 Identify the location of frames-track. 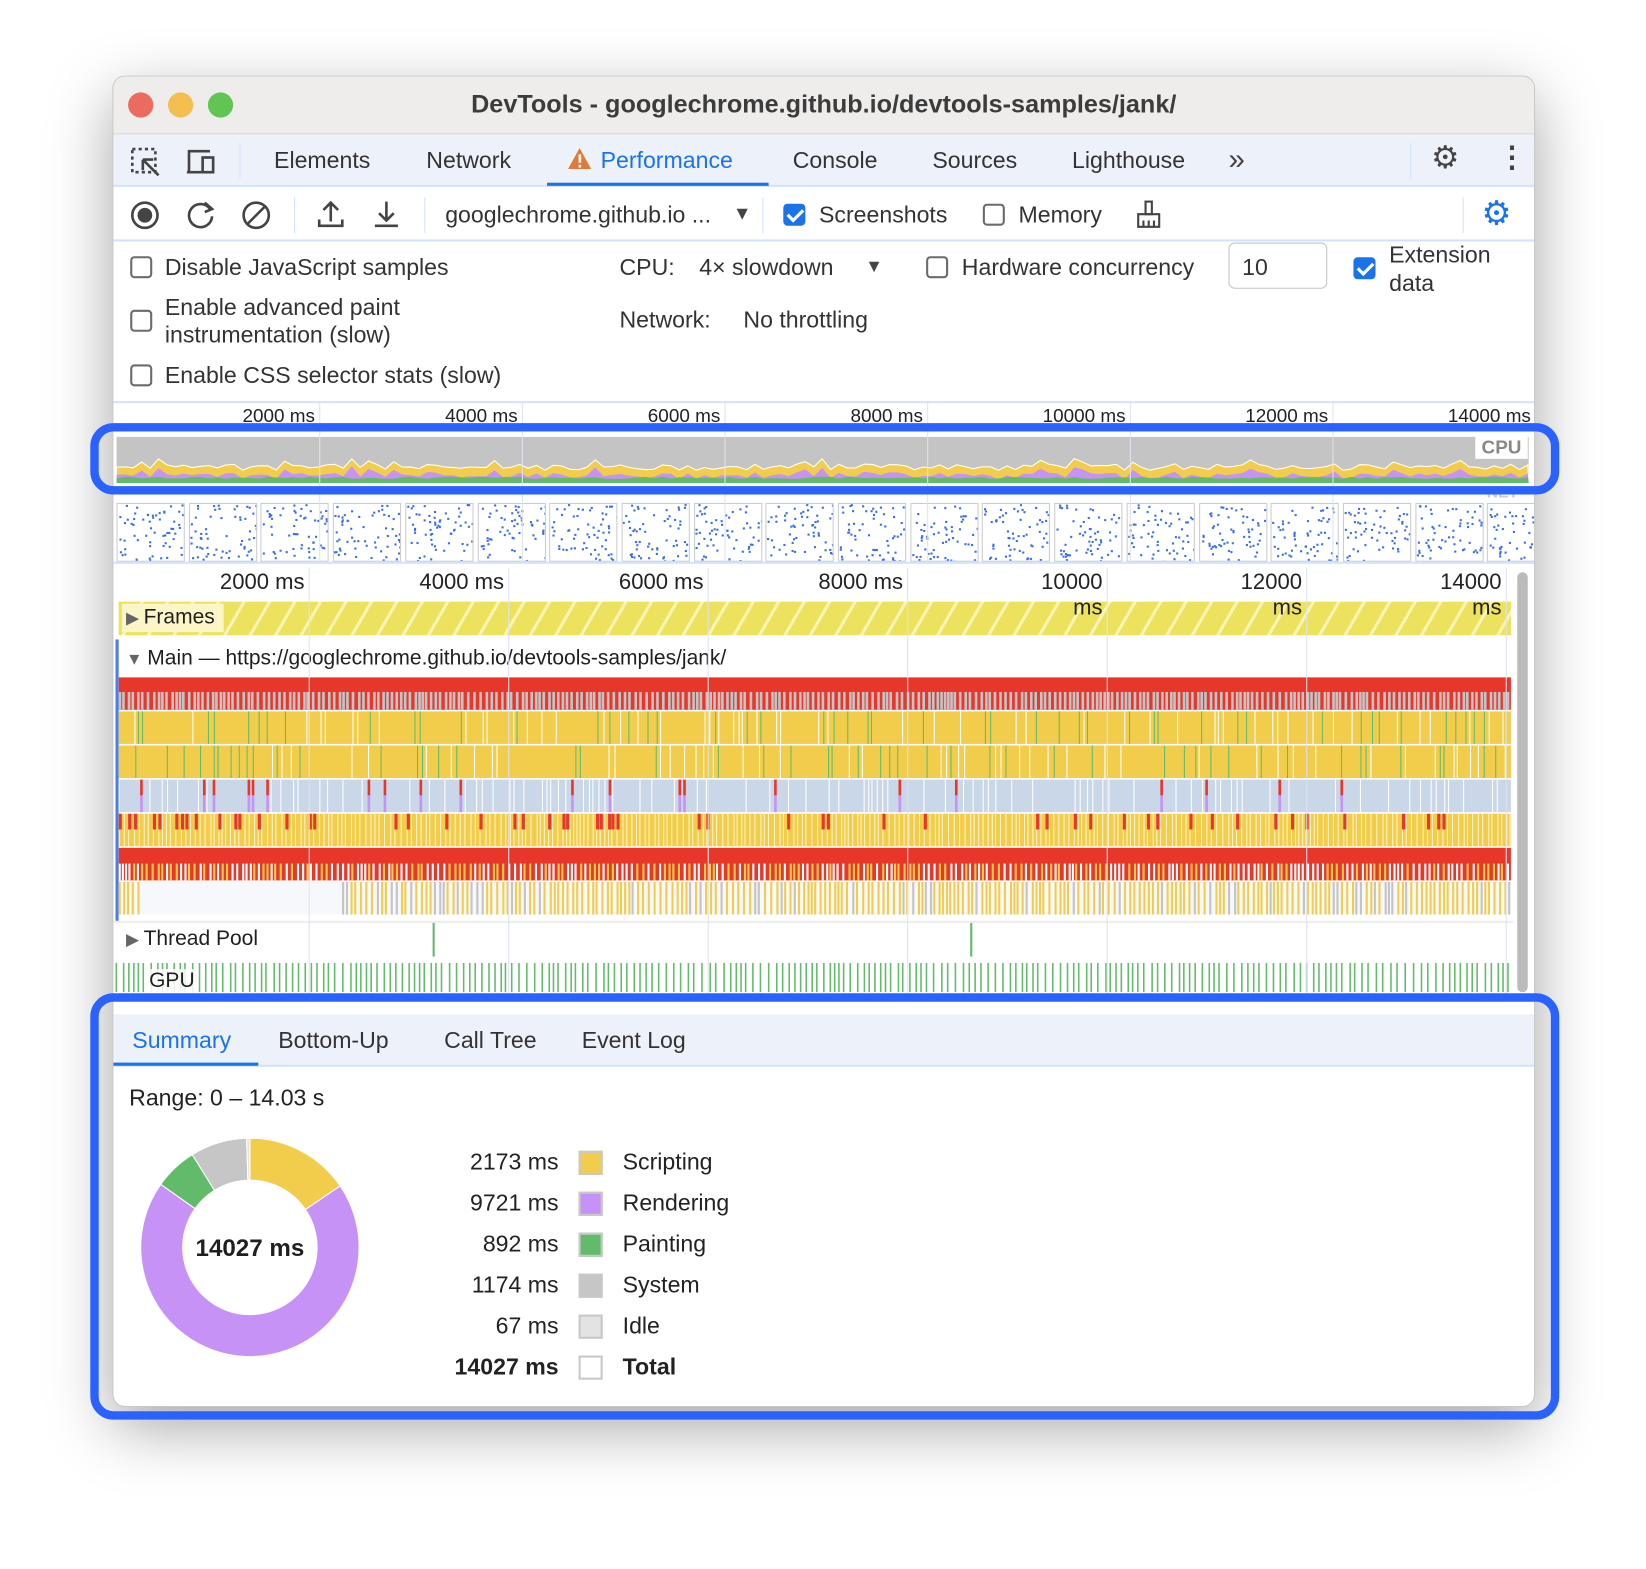
(815, 619).